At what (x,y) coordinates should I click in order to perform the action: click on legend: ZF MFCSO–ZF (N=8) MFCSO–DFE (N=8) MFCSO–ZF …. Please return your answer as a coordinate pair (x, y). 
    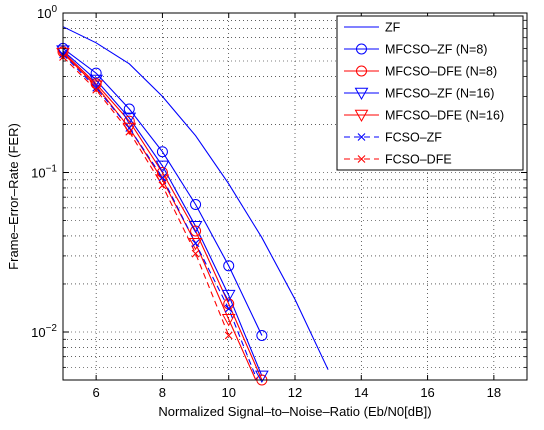
    Looking at the image, I should click on (430, 93).